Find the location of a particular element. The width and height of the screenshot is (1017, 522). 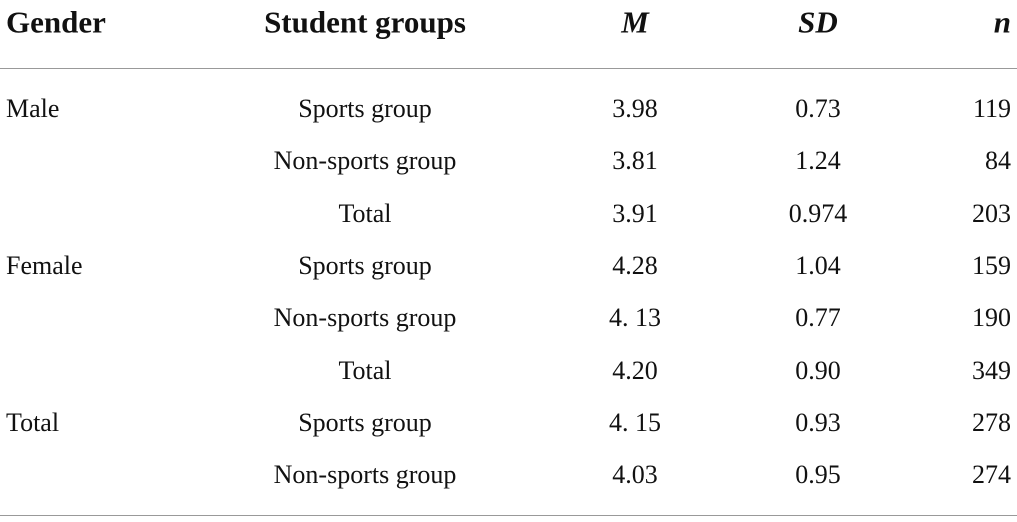

sd: 1.04 is located at coordinates (818, 265).